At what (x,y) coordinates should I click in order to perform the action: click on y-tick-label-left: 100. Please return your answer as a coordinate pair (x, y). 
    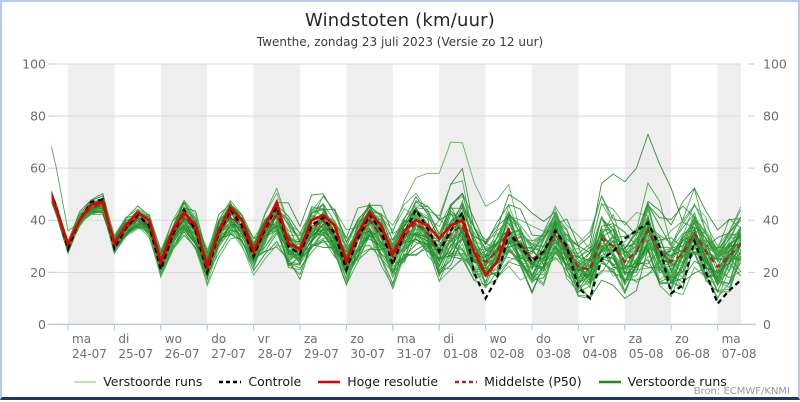
    Looking at the image, I should click on (34, 64).